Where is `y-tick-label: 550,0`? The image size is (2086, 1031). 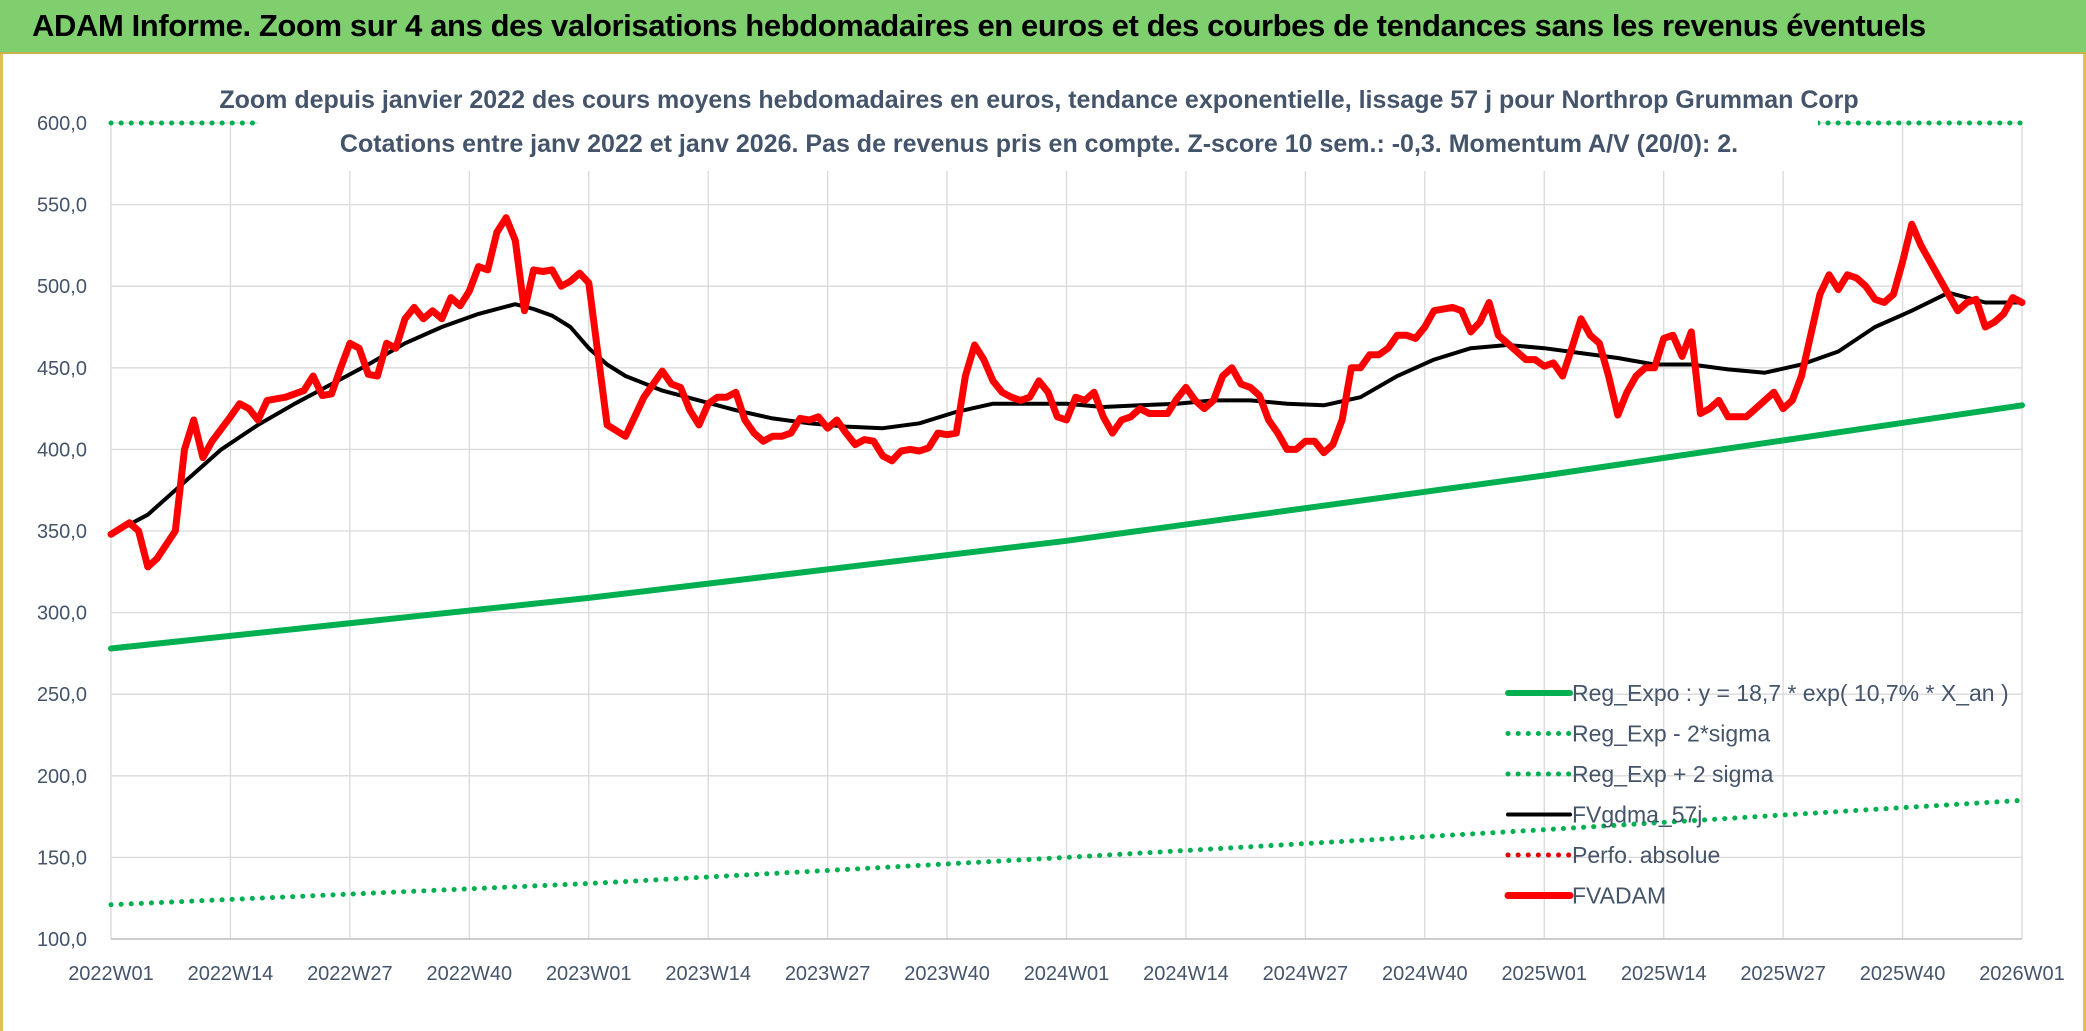 y-tick-label: 550,0 is located at coordinates (62, 206).